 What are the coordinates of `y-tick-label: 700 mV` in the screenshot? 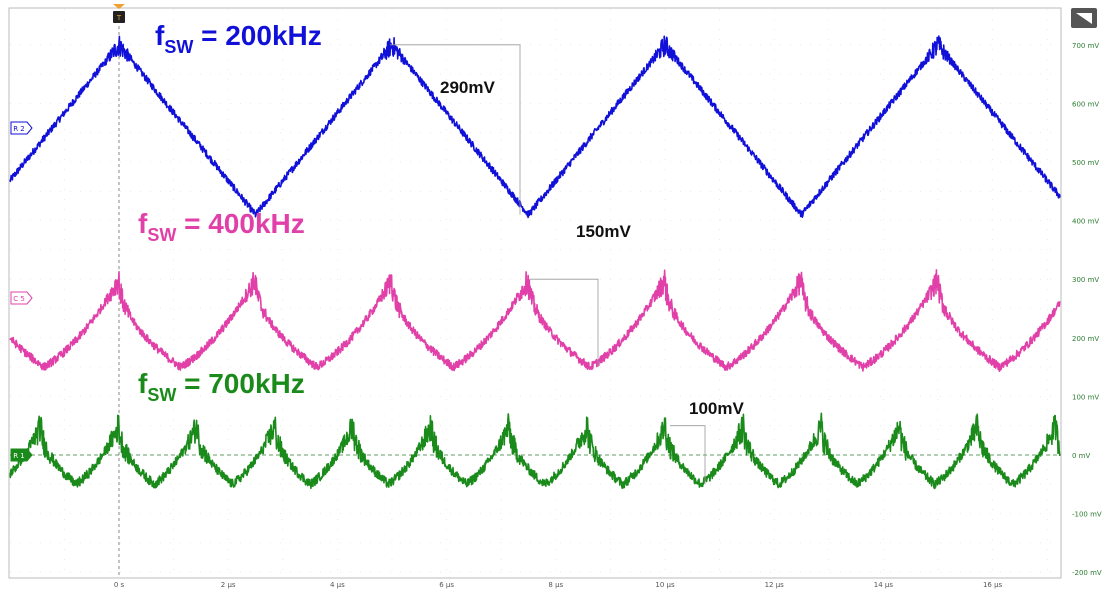 It's located at (1085, 46).